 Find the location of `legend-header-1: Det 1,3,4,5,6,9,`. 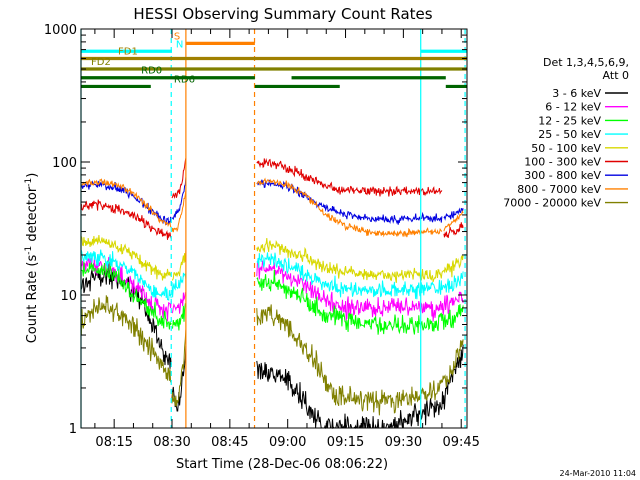

legend-header-1: Det 1,3,4,5,6,9, is located at coordinates (586, 62).